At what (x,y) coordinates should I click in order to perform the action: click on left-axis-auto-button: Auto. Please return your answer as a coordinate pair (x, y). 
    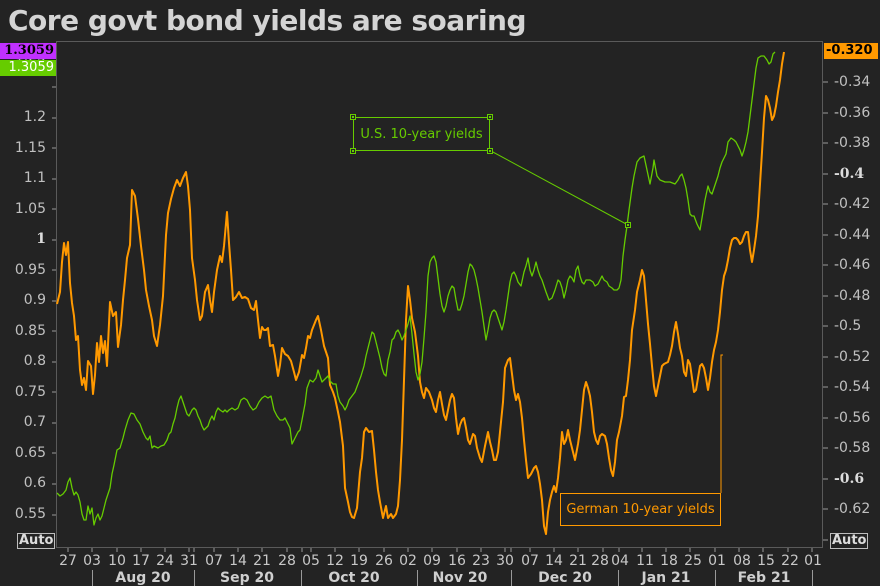
    Looking at the image, I should click on (36, 541).